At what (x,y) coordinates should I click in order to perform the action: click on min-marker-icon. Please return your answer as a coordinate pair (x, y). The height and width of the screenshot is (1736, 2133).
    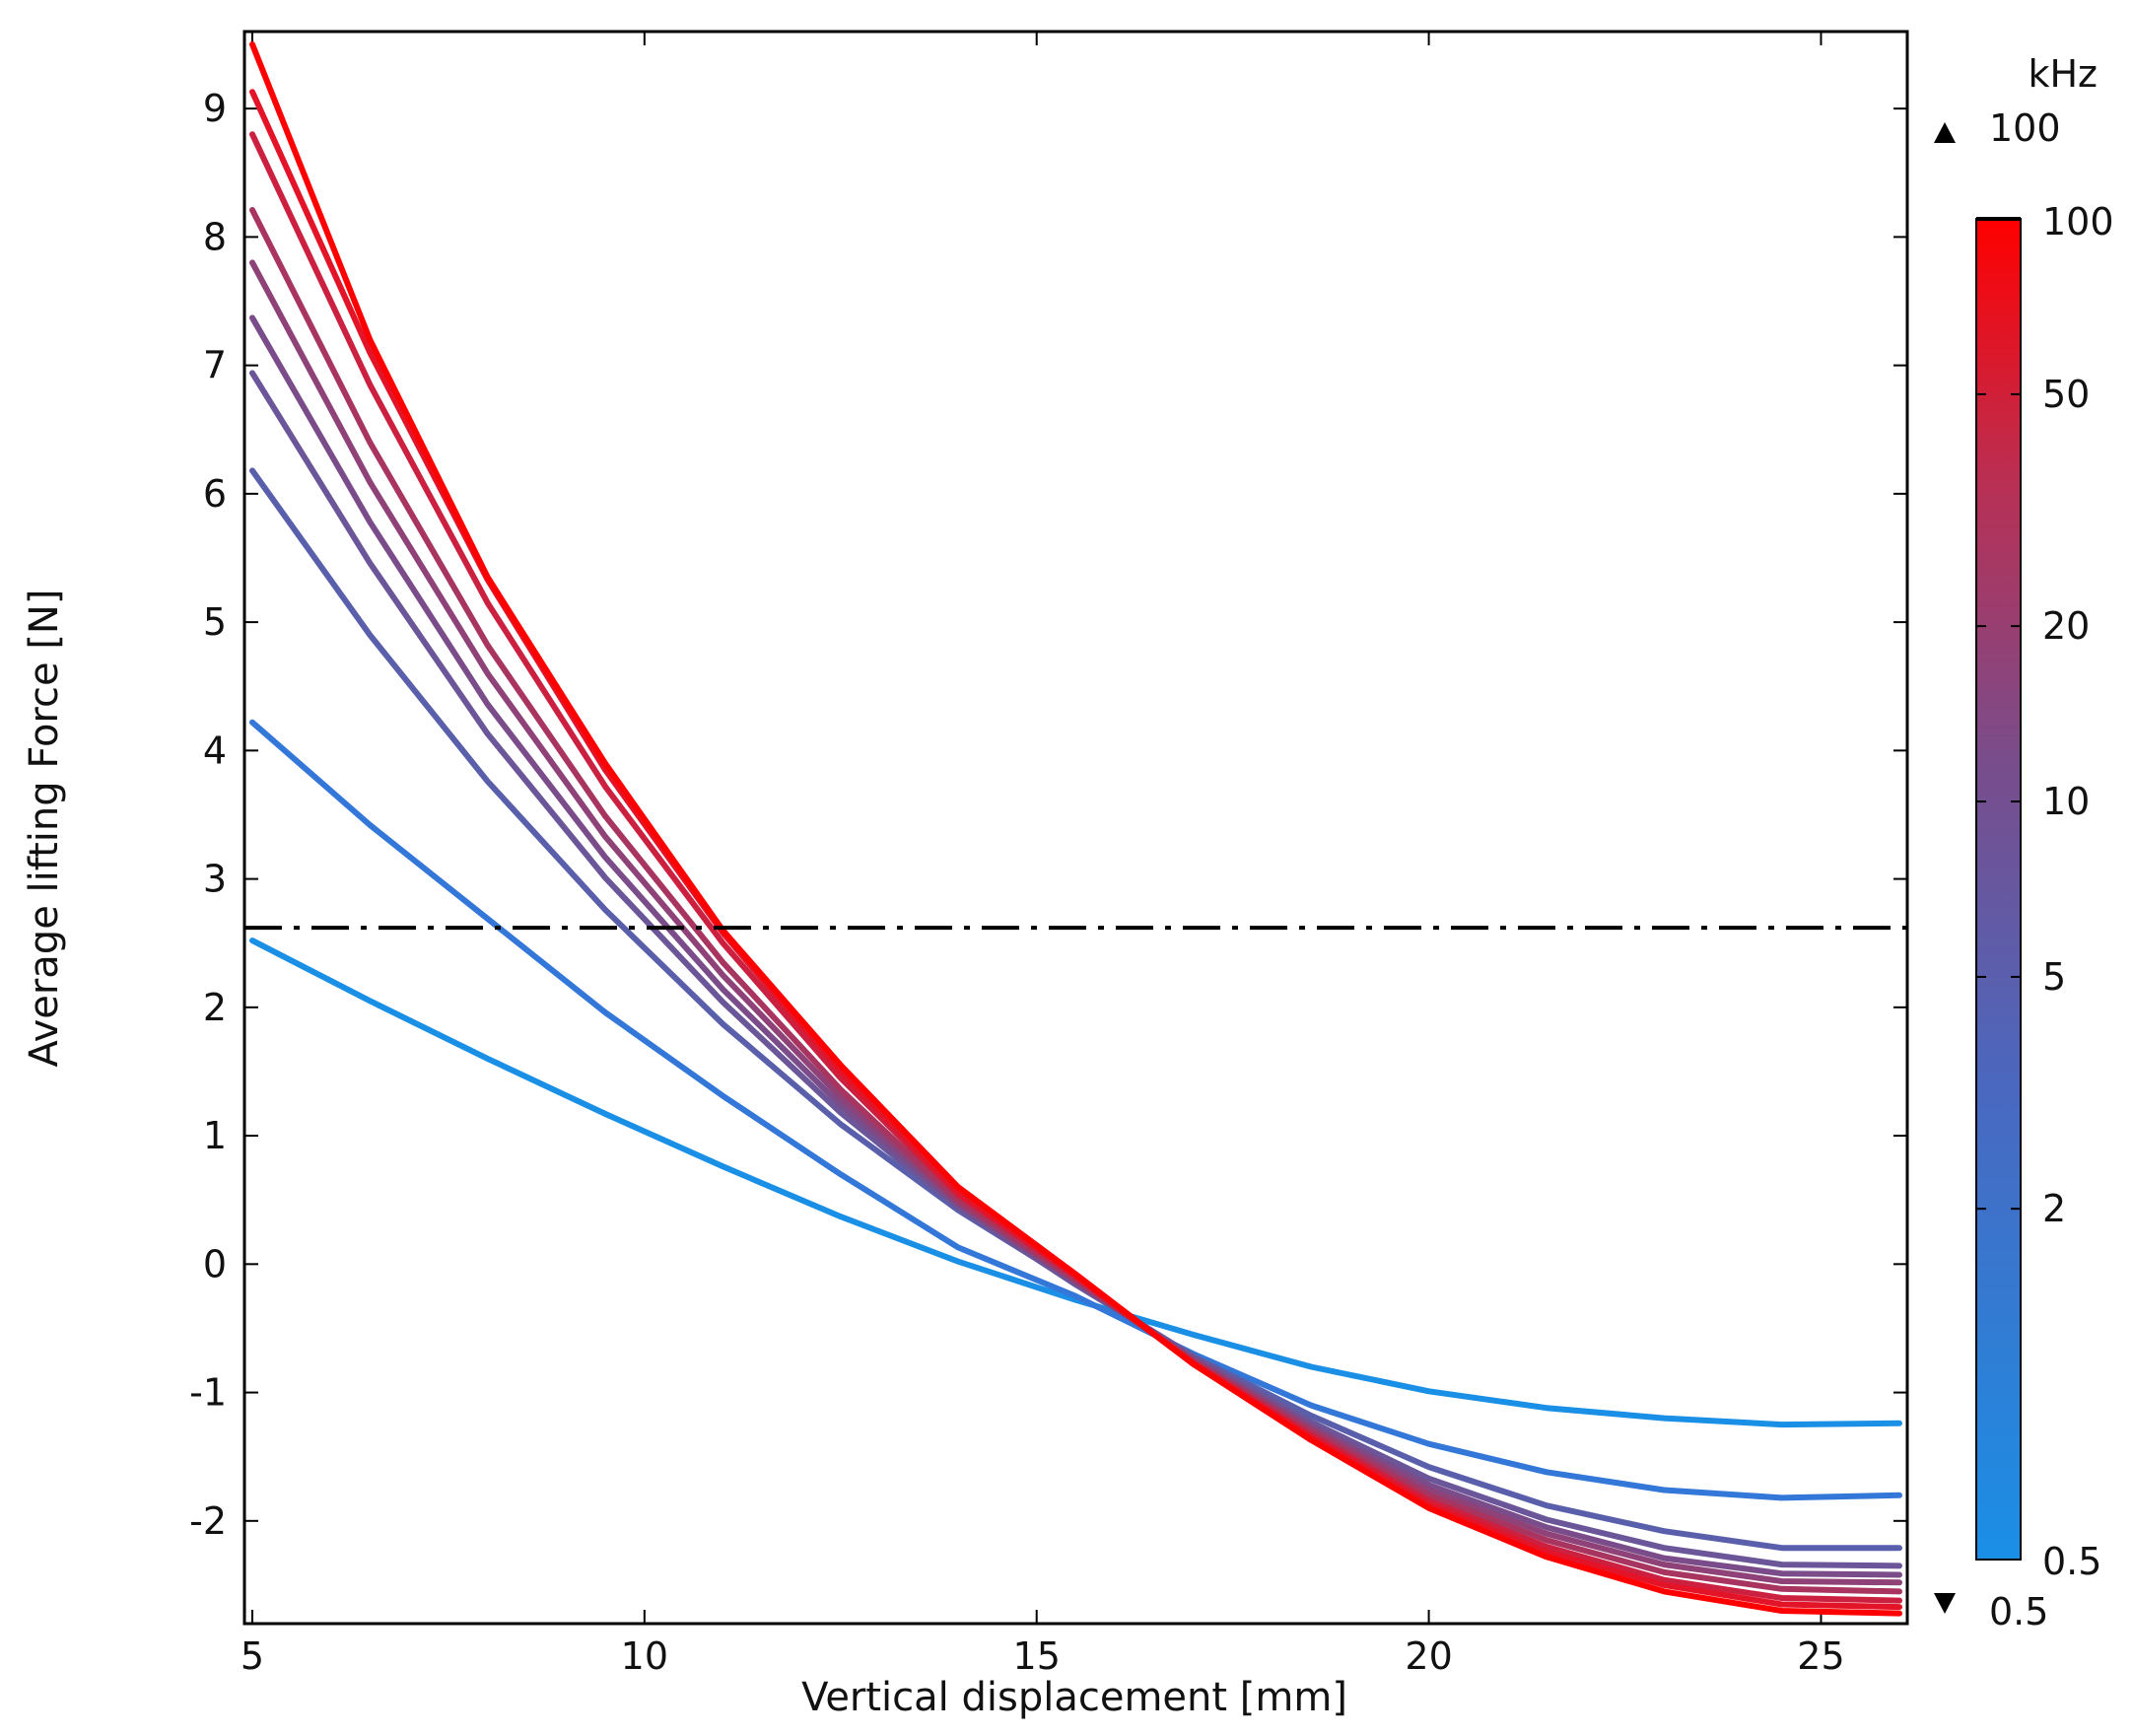
    Looking at the image, I should click on (1945, 1604).